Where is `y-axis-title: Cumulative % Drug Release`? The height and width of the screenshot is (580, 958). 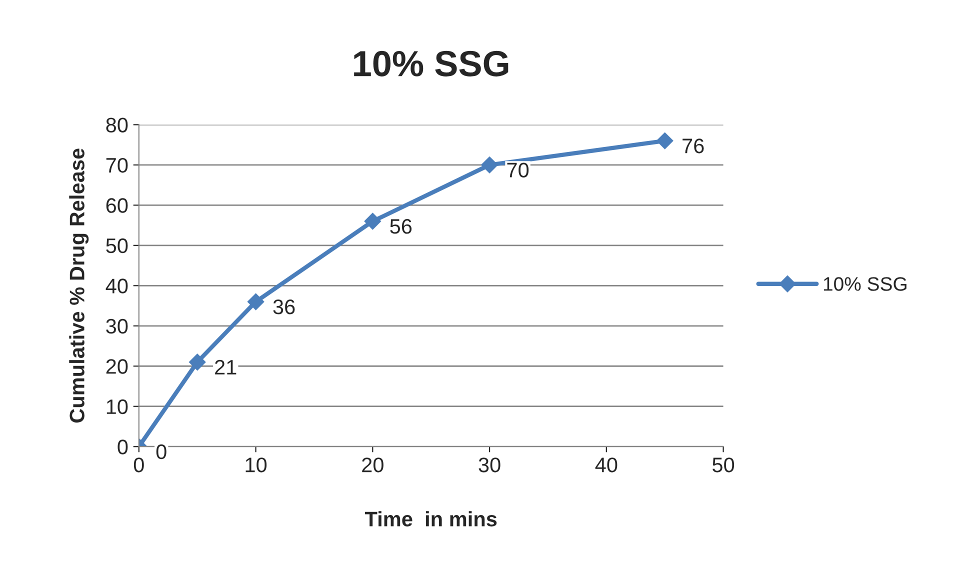 y-axis-title: Cumulative % Drug Release is located at coordinates (79, 285).